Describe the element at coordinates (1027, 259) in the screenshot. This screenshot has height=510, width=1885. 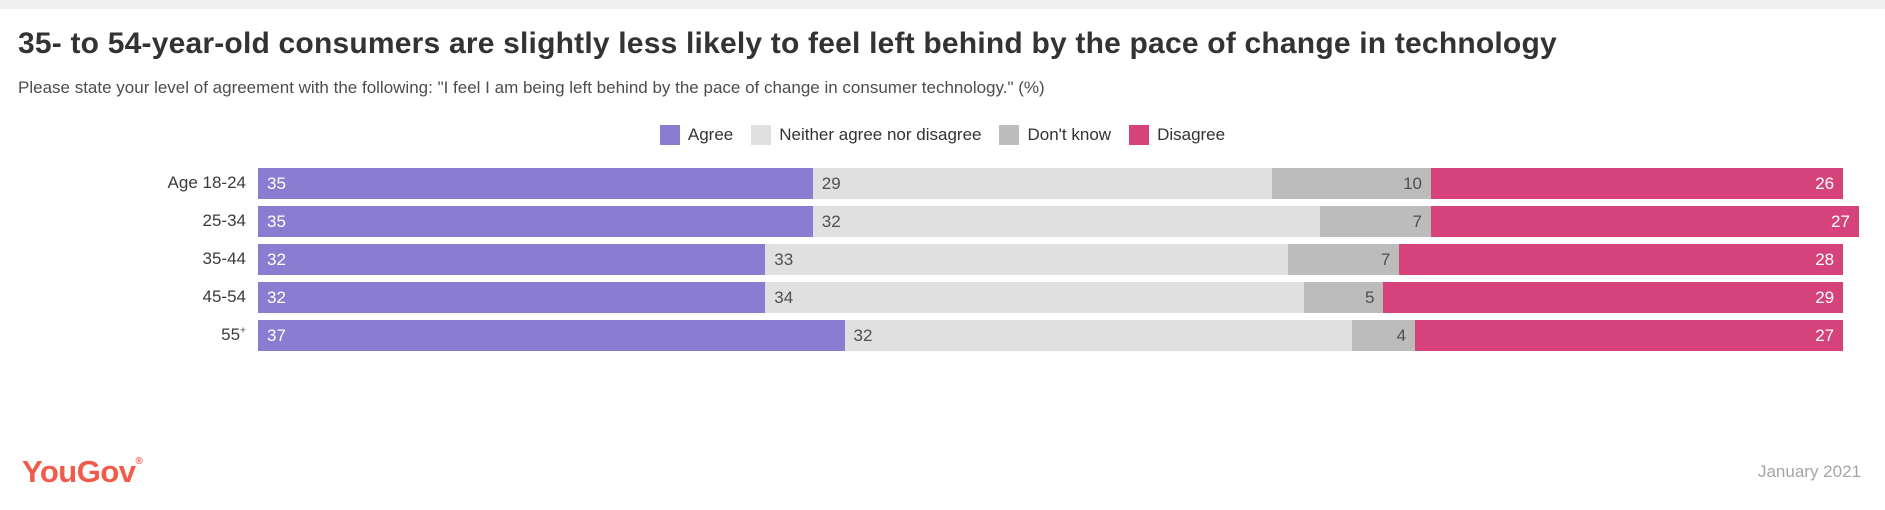
I see `bar-segment-neither-agree-nor-disagree: 33` at that location.